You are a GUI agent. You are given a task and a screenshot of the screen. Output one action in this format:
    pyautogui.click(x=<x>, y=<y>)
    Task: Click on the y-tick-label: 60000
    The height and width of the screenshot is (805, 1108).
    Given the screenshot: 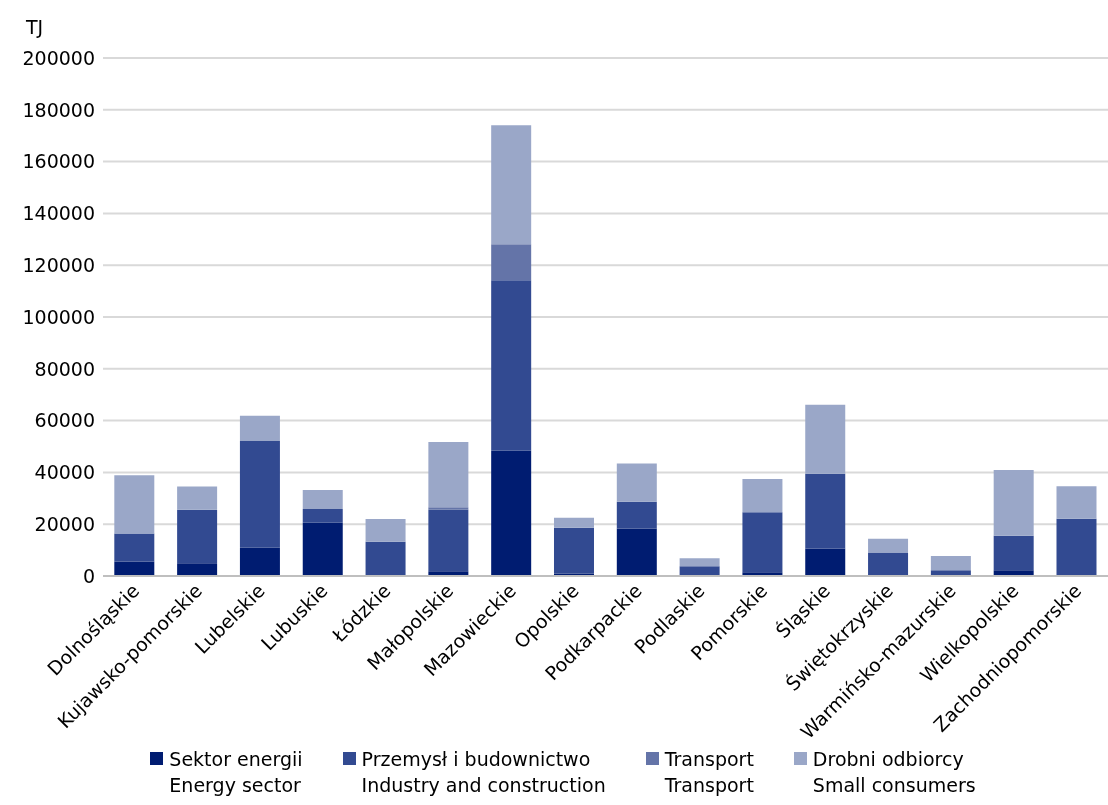 What is the action you would take?
    pyautogui.click(x=64, y=420)
    